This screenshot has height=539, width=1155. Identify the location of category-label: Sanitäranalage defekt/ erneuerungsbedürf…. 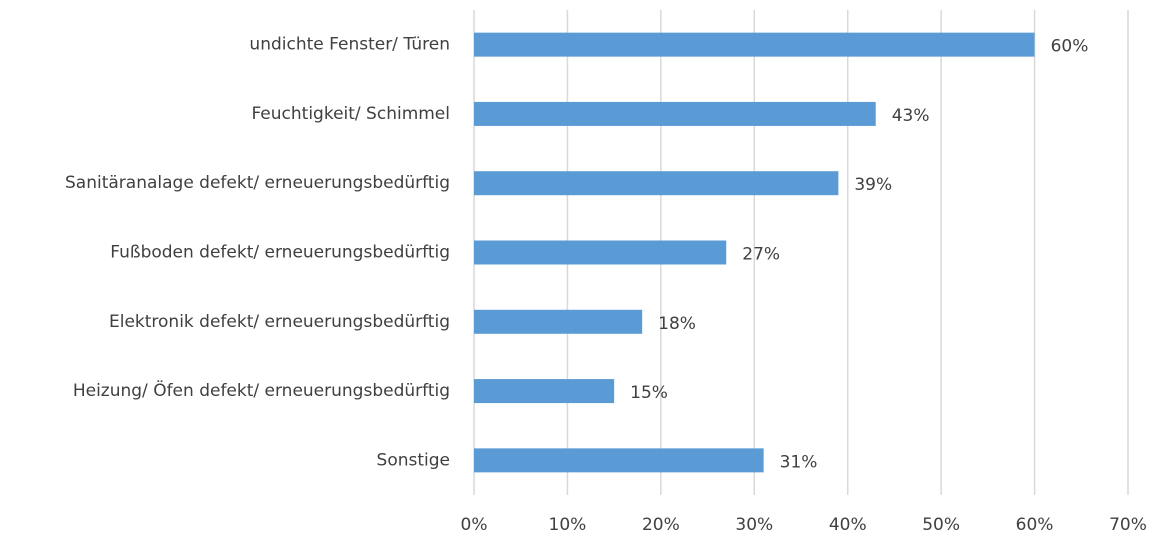
(257, 183).